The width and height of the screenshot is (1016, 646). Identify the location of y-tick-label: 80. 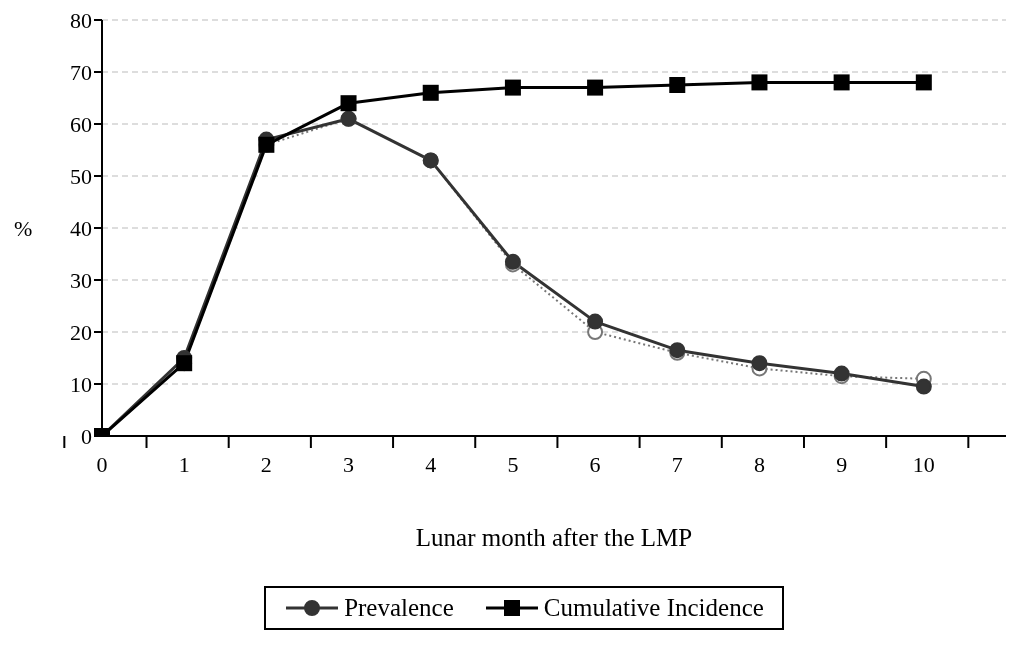
(81, 20).